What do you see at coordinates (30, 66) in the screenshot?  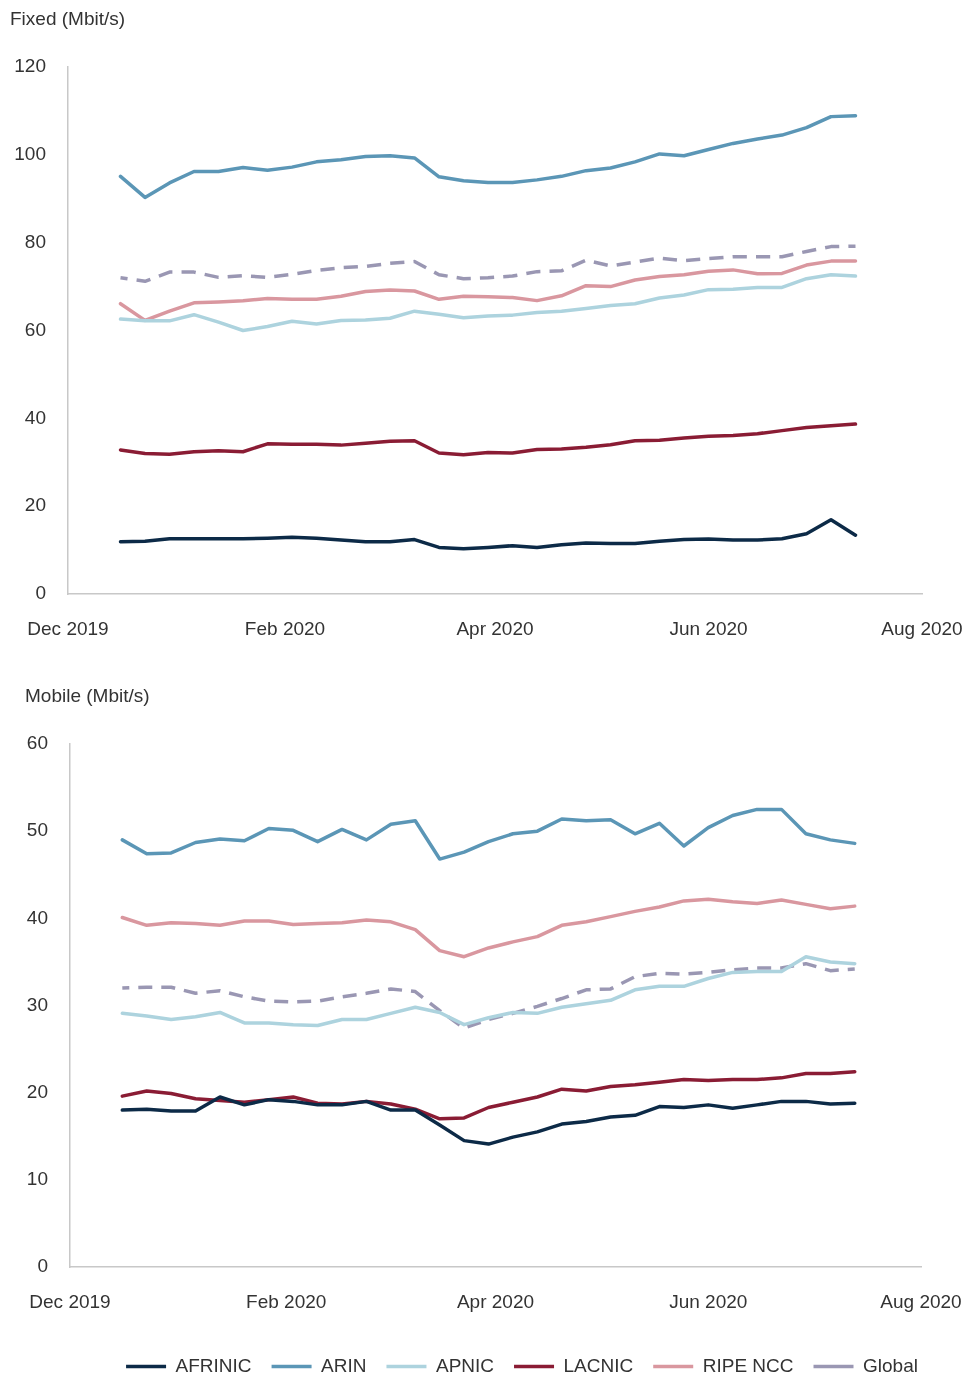 I see `y-tick-label: 120` at bounding box center [30, 66].